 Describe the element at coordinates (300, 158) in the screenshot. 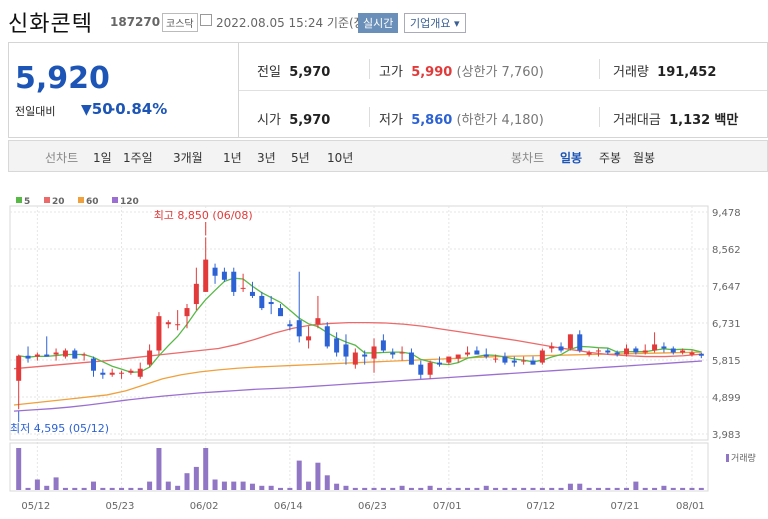

I see `tab-5y: 5년` at that location.